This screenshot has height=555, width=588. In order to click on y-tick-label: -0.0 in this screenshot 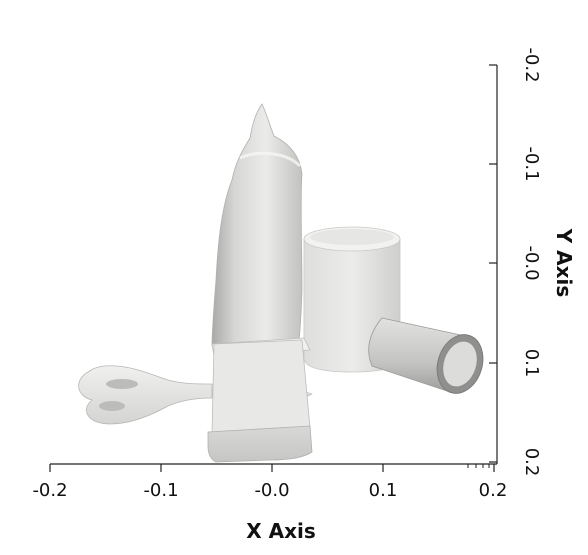, I will do `click(531, 262)`.